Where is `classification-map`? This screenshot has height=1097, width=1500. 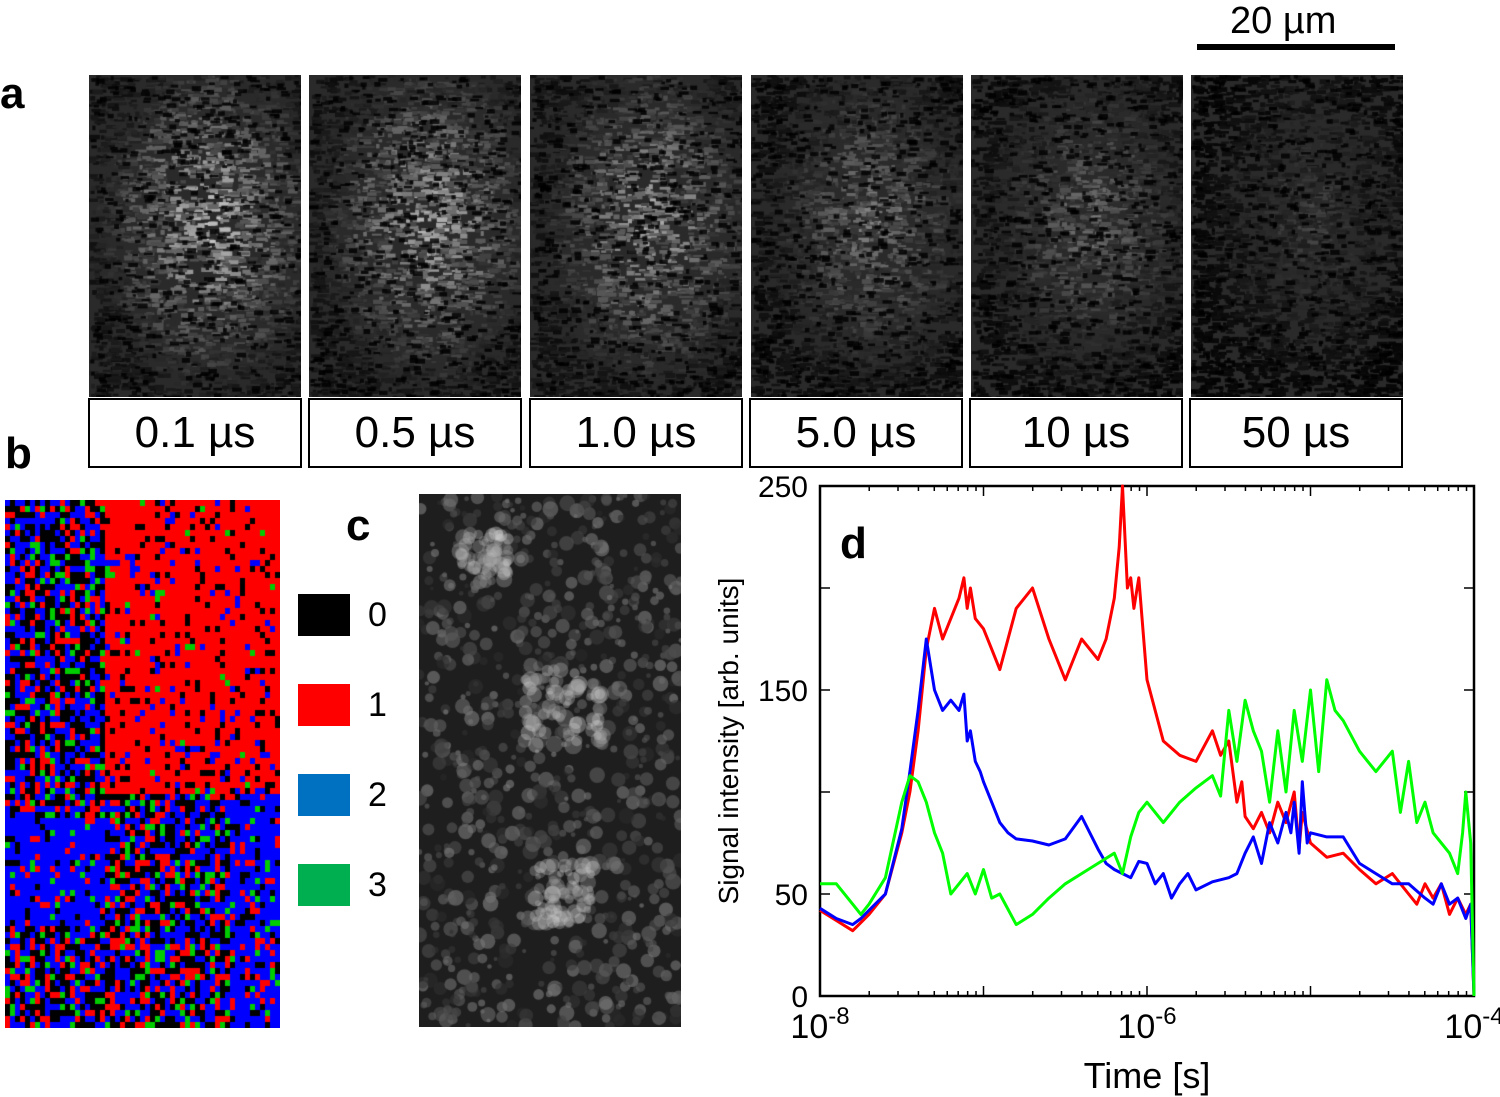
classification-map is located at coordinates (142, 764).